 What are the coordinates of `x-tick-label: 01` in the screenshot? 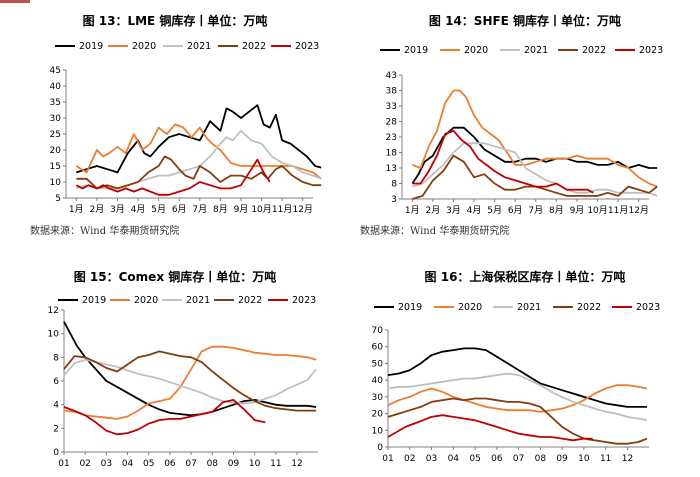 It's located at (387, 459).